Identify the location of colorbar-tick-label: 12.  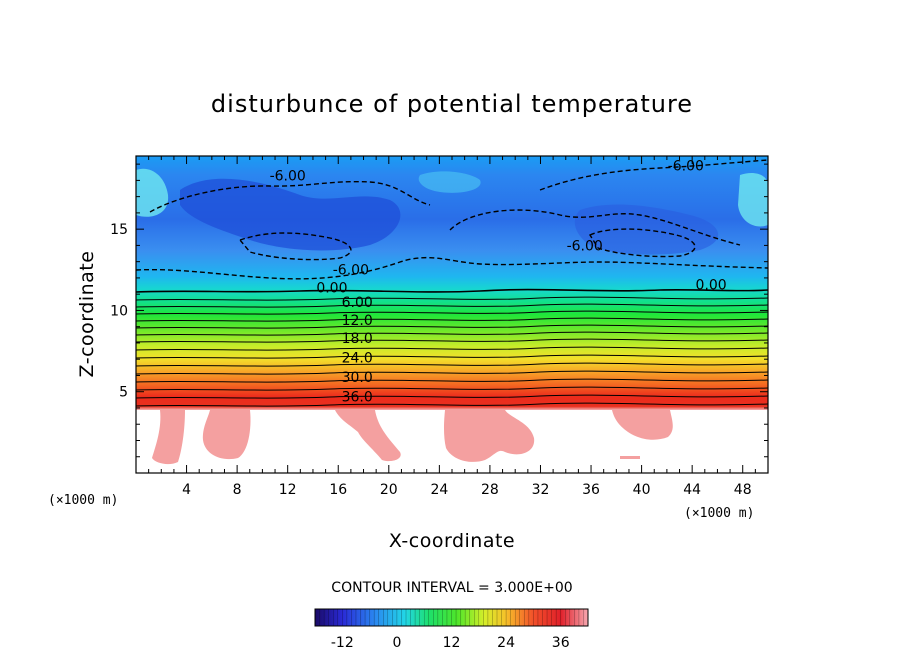
(452, 643).